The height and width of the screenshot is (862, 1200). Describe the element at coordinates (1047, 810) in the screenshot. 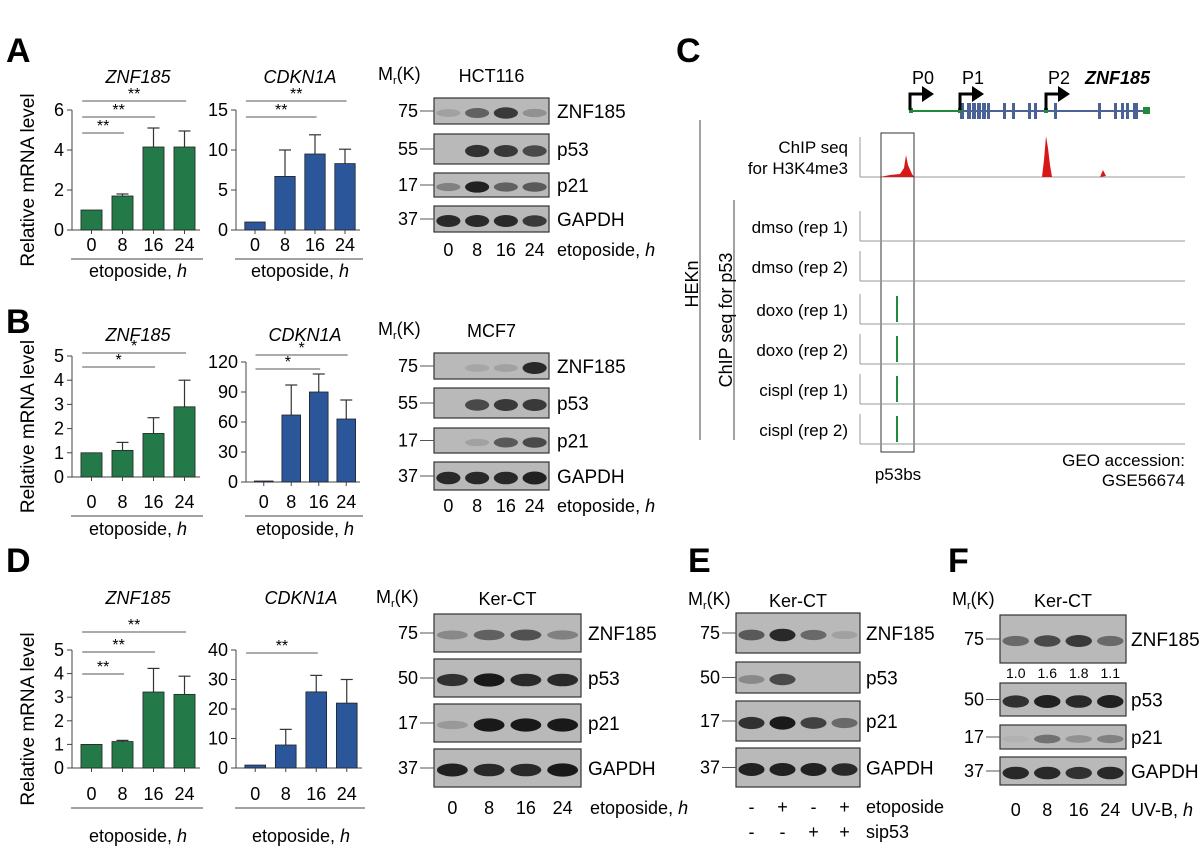

I see `lane-label: 8` at that location.